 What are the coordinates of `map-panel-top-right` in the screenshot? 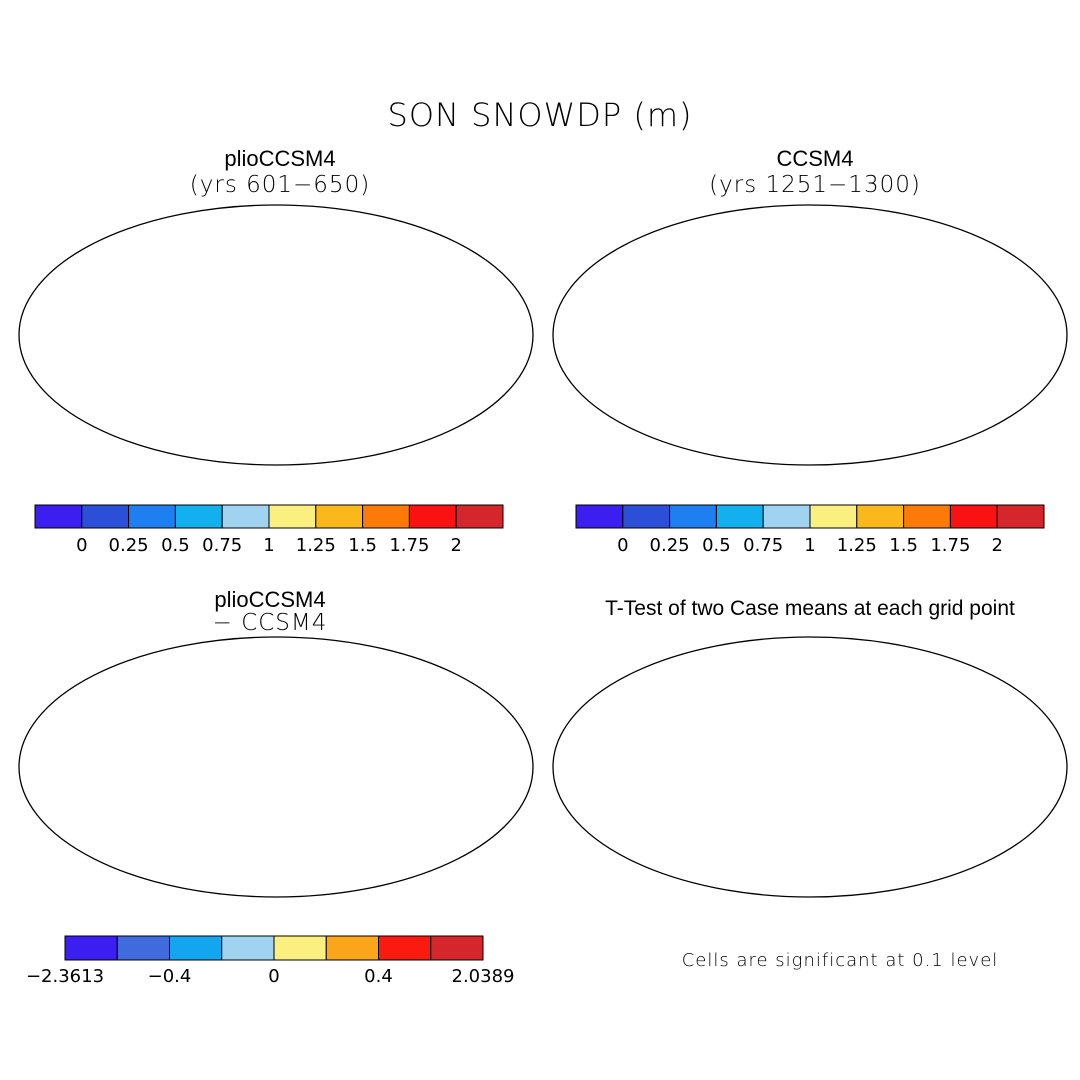 It's located at (810, 335).